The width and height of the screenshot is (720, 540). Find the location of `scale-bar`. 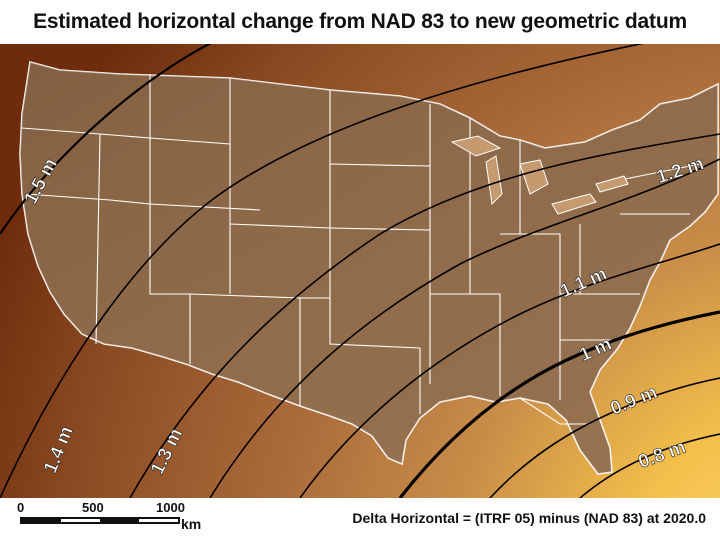

scale-bar is located at coordinates (100, 520).